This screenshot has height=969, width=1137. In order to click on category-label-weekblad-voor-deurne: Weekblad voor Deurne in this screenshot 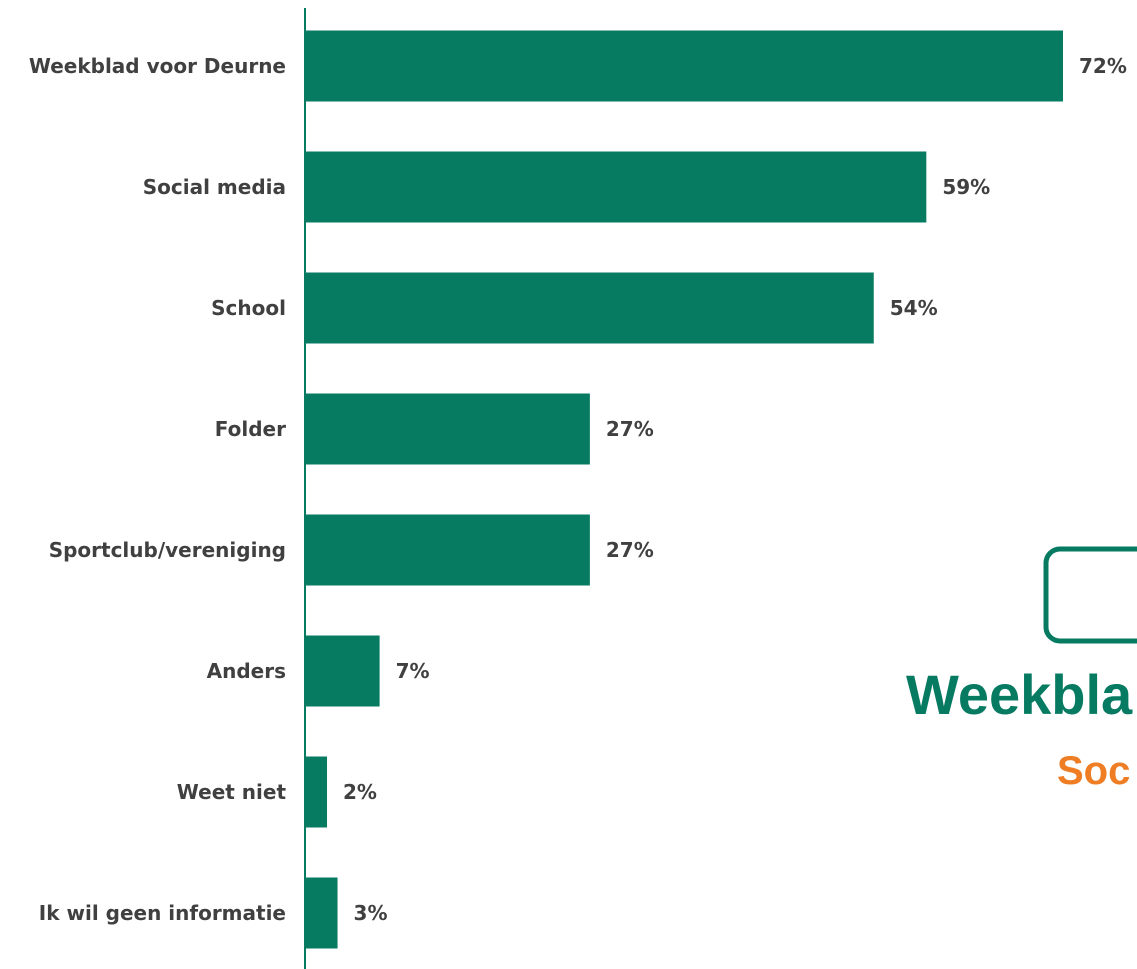, I will do `click(157, 66)`.